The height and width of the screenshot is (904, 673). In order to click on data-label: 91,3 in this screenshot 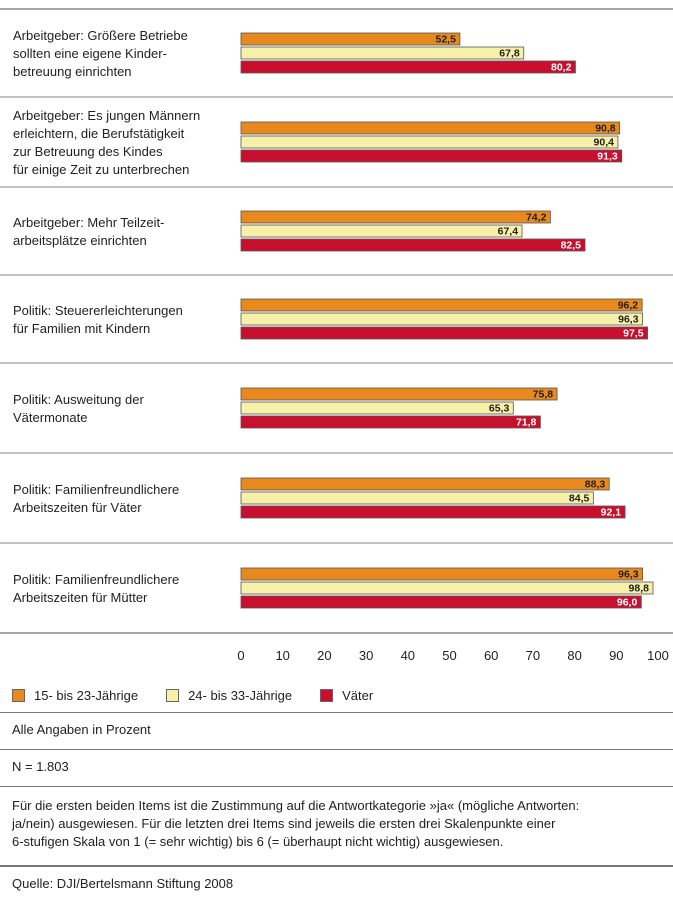, I will do `click(607, 157)`.